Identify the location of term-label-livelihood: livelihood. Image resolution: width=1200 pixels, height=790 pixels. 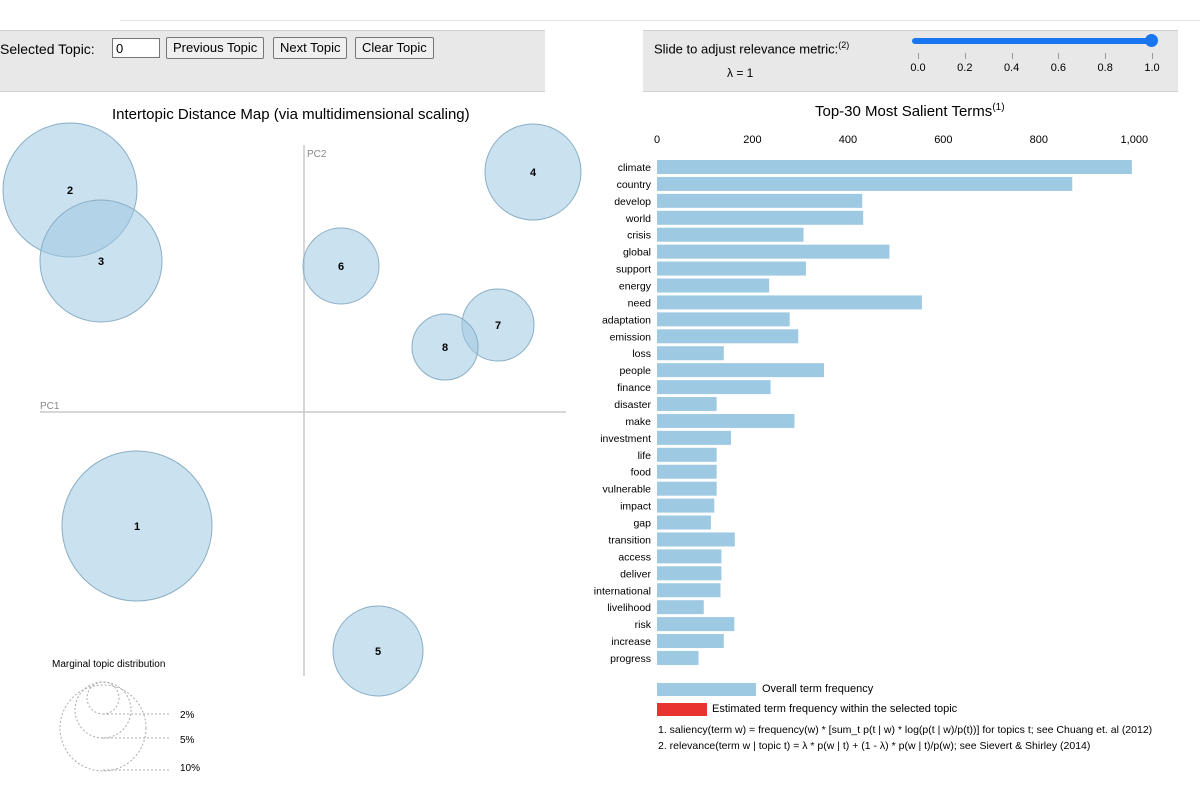
(629, 608).